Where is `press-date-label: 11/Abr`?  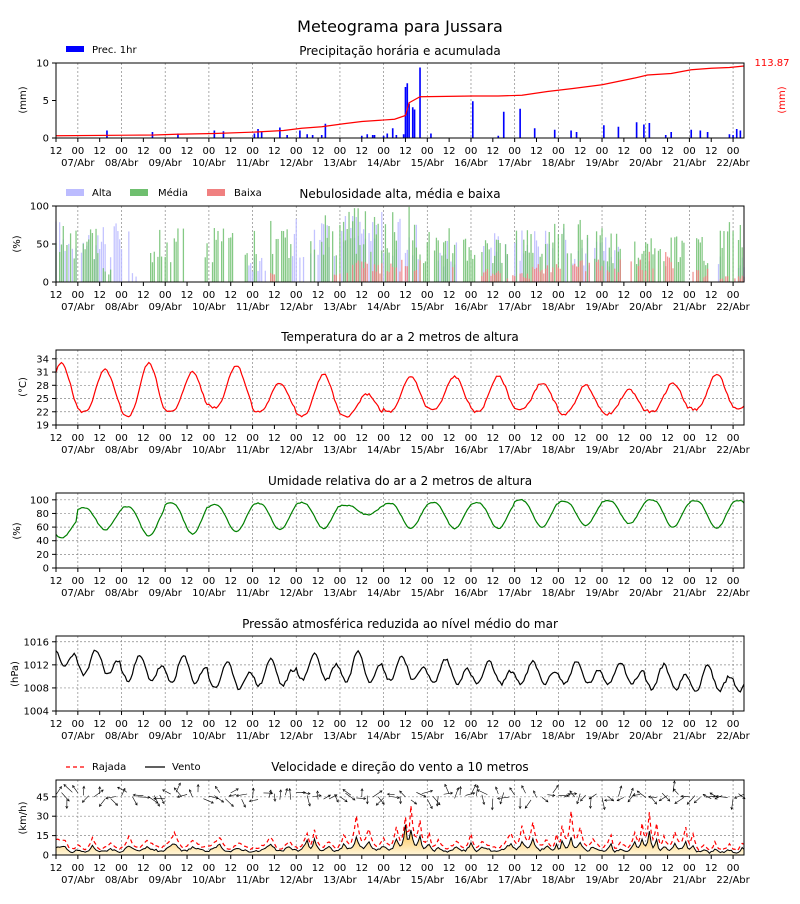
press-date-label: 11/Abr is located at coordinates (253, 736).